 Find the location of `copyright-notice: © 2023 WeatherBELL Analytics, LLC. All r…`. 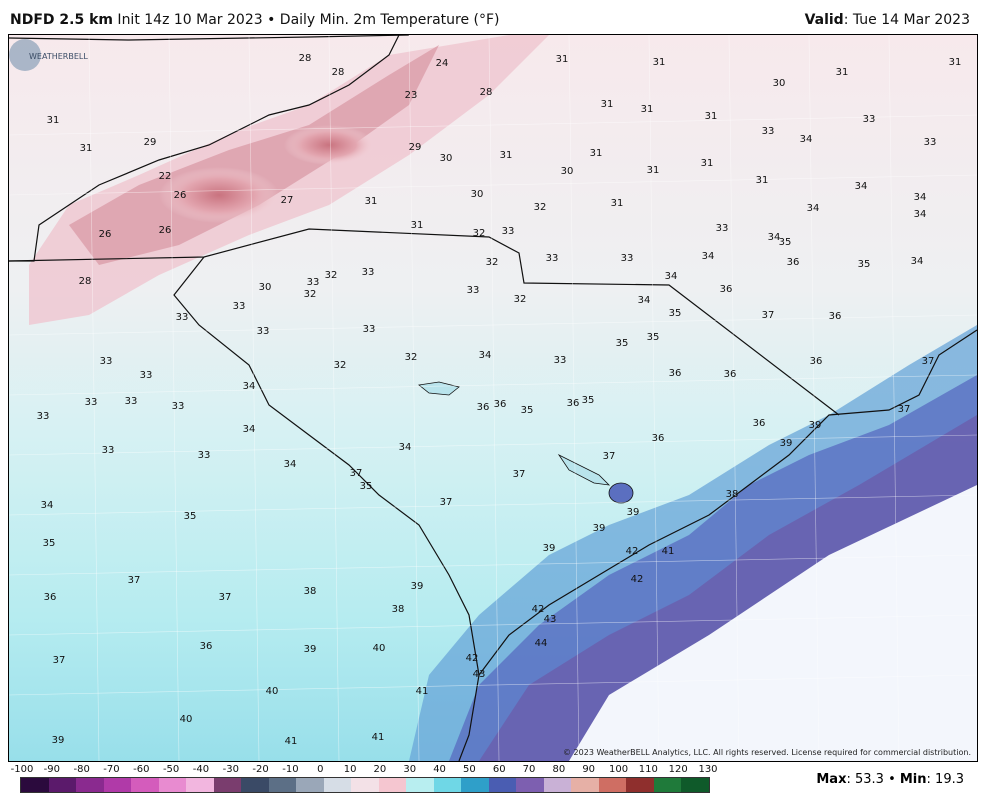

copyright-notice: © 2023 WeatherBELL Analytics, LLC. All r… is located at coordinates (767, 752).